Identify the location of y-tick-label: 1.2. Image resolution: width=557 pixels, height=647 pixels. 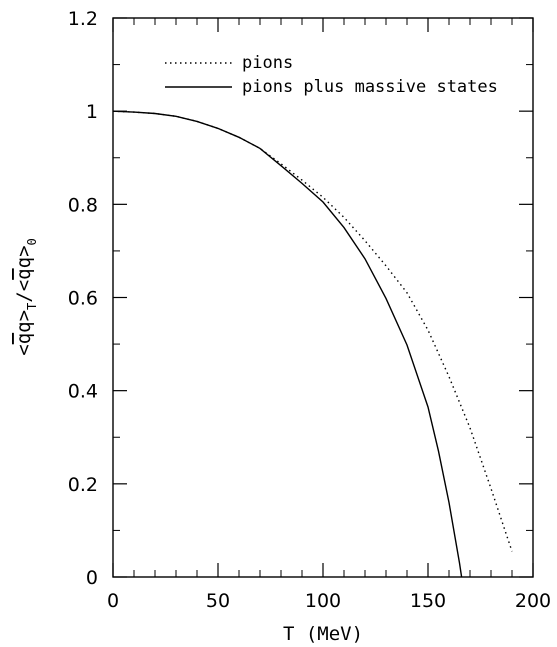
(83, 19).